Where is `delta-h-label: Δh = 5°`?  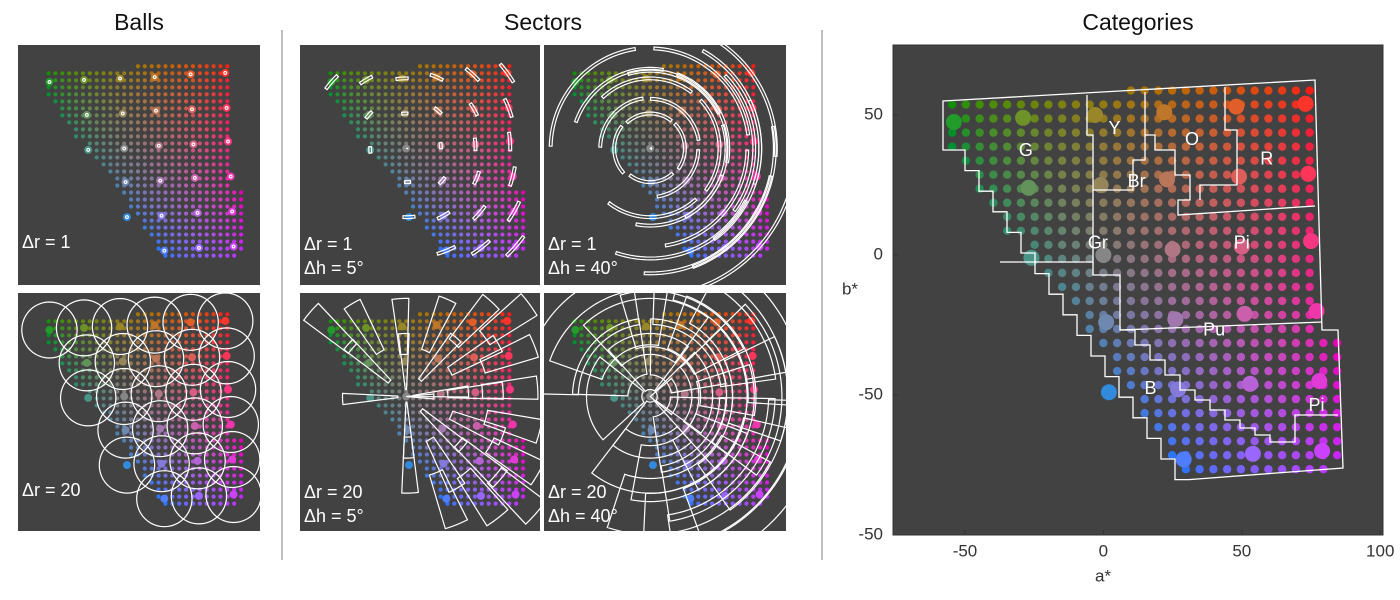 delta-h-label: Δh = 5° is located at coordinates (334, 268).